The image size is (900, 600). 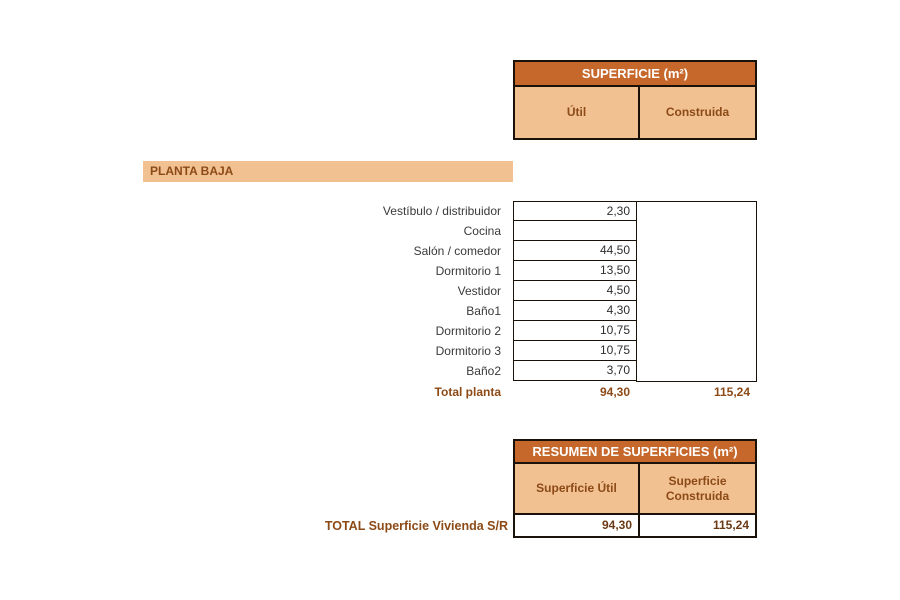 What do you see at coordinates (696, 525) in the screenshot?
I see `summary-total-construida-value: 115,24` at bounding box center [696, 525].